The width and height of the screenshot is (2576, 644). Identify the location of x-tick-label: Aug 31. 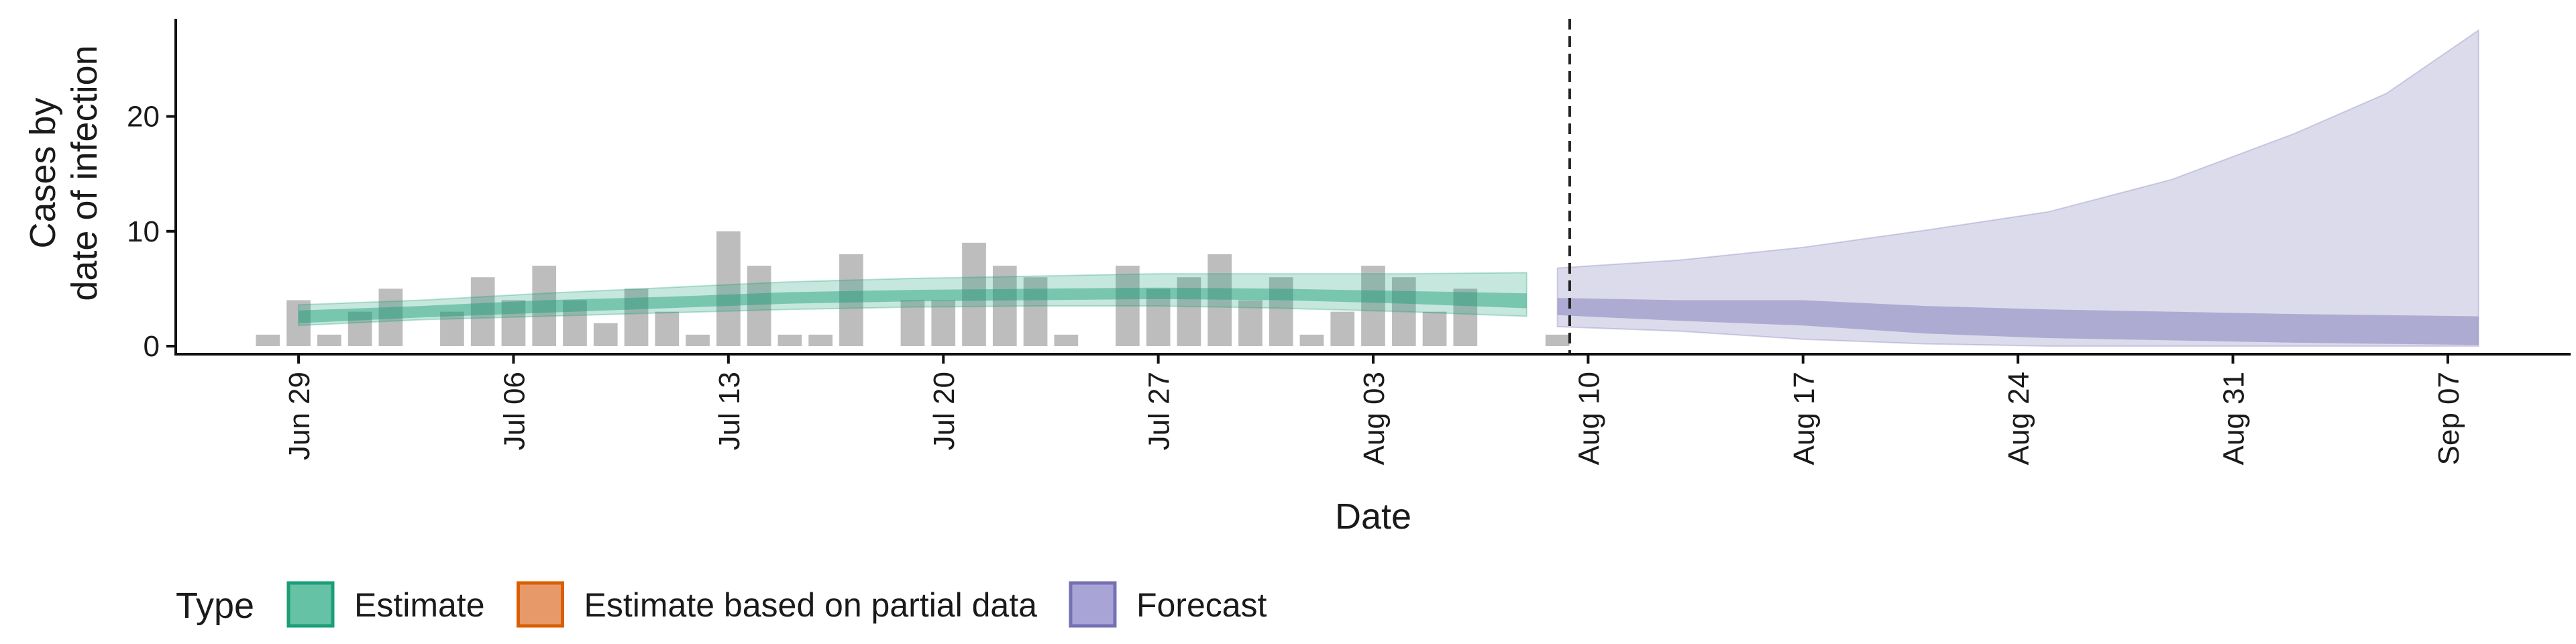
(2234, 418).